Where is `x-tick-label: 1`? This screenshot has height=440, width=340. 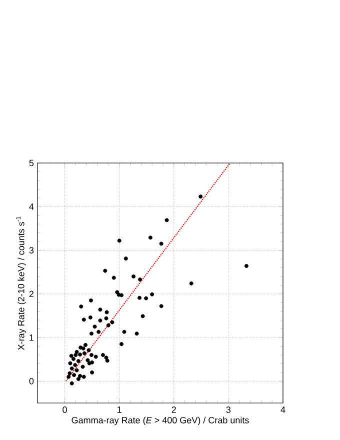 x-tick-label: 1 is located at coordinates (120, 409).